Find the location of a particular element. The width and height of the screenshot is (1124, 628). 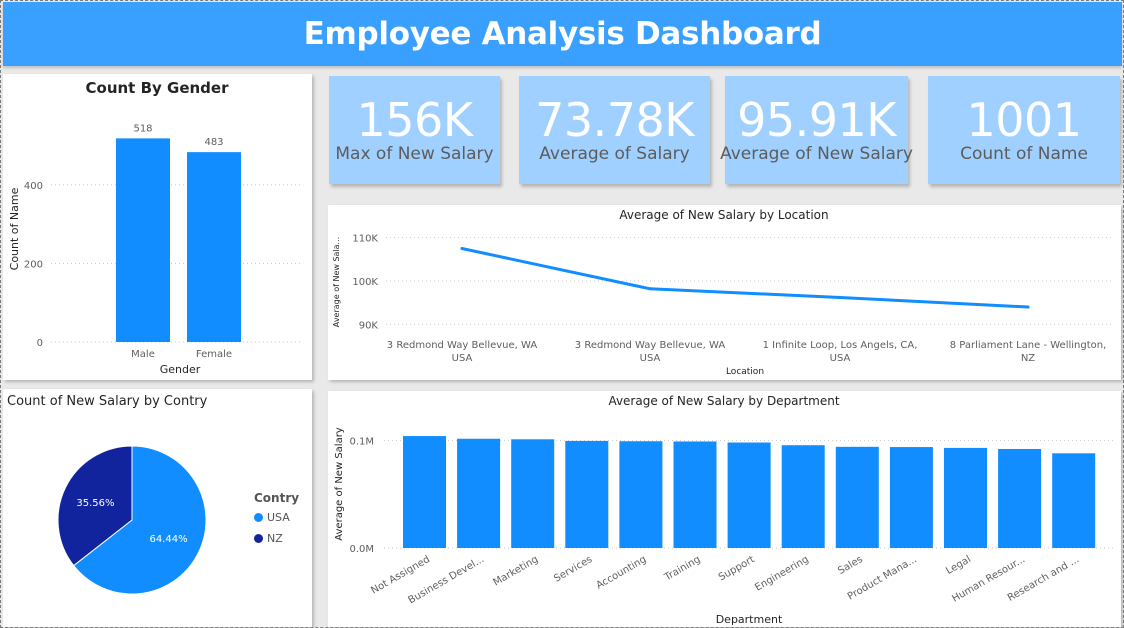

x-tick-label: Services is located at coordinates (573, 569).